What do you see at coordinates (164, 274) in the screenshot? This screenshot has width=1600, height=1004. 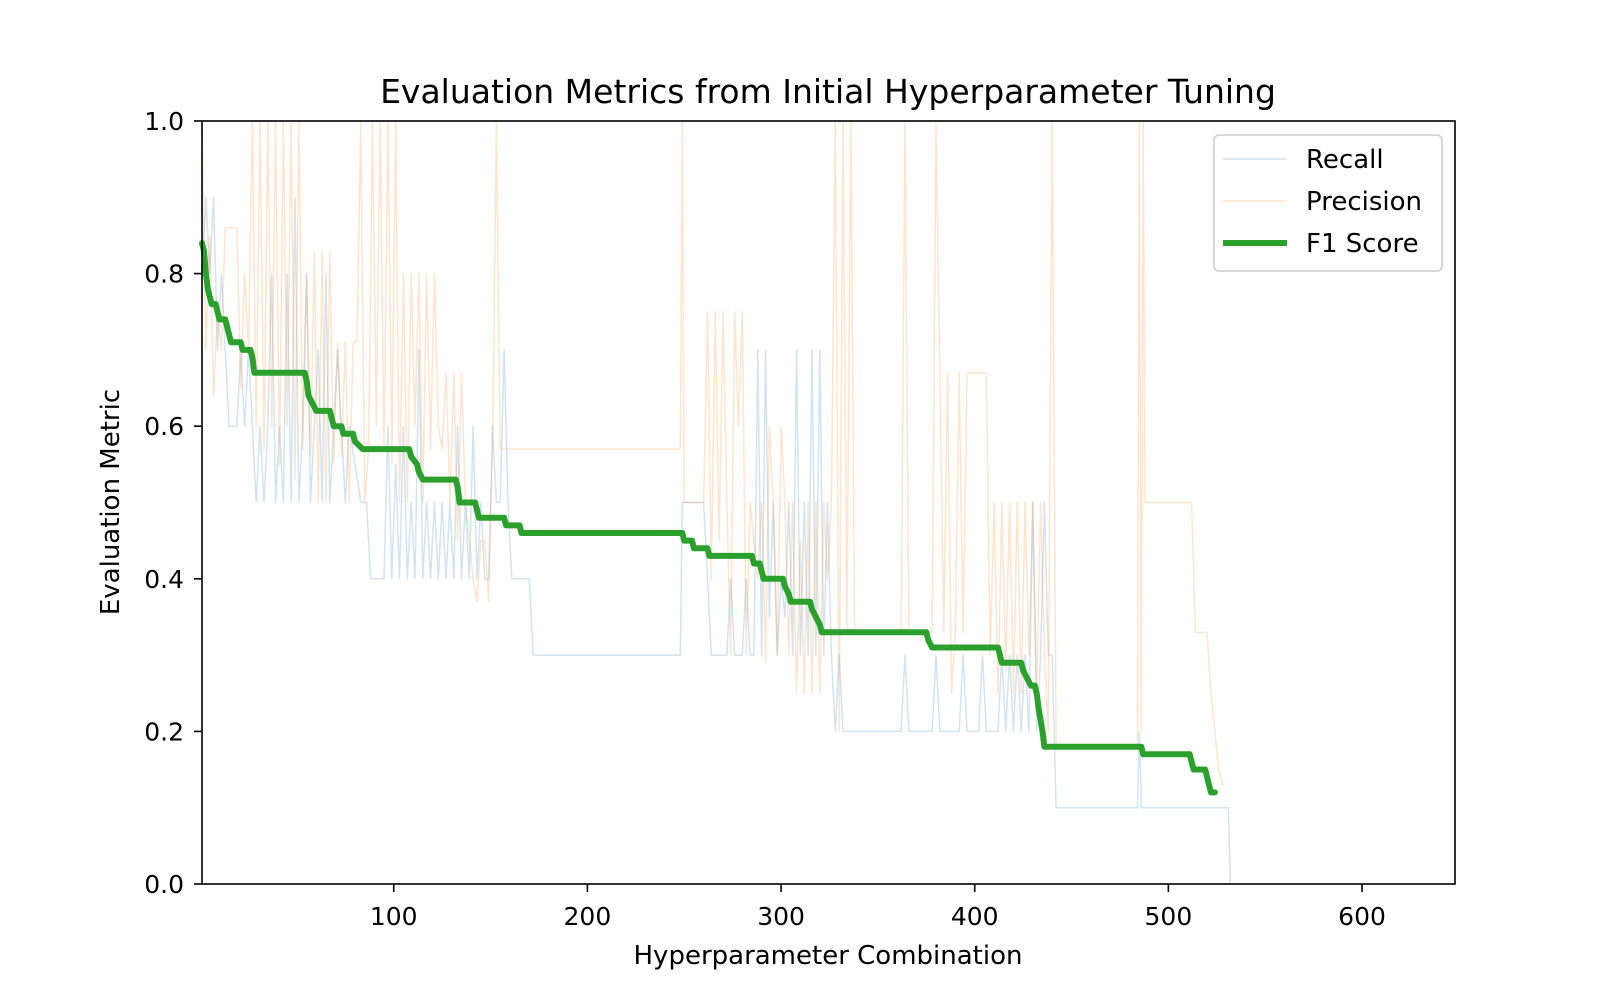 I see `y-tick-label: 0.8` at bounding box center [164, 274].